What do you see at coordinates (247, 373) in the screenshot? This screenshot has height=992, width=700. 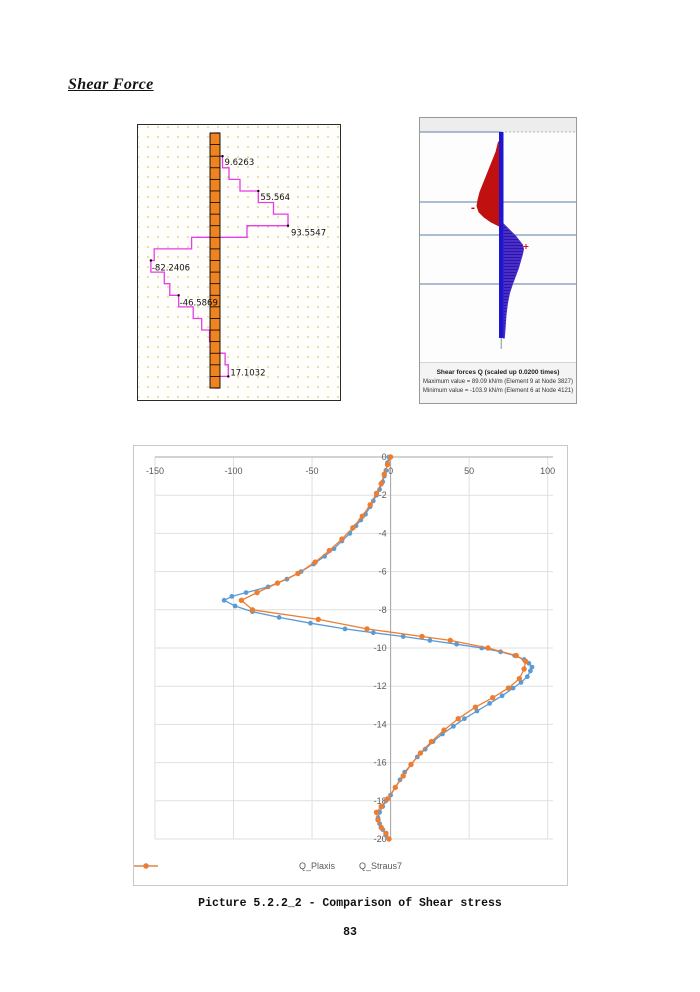 I see `shear-value-label: 17.1032` at bounding box center [247, 373].